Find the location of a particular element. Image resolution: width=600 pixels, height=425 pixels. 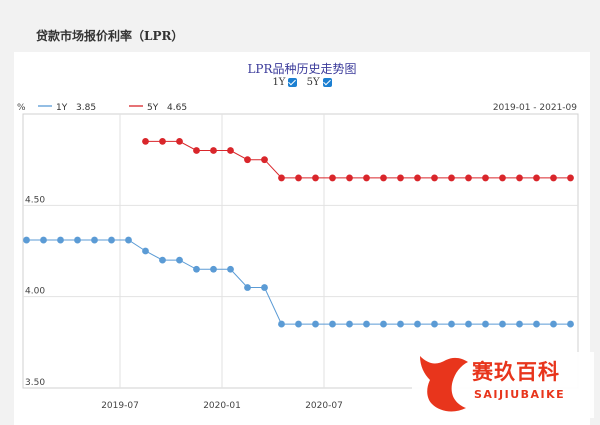

watermark: 赛玖百科 SAIJIUBAIKE is located at coordinates (503, 385).